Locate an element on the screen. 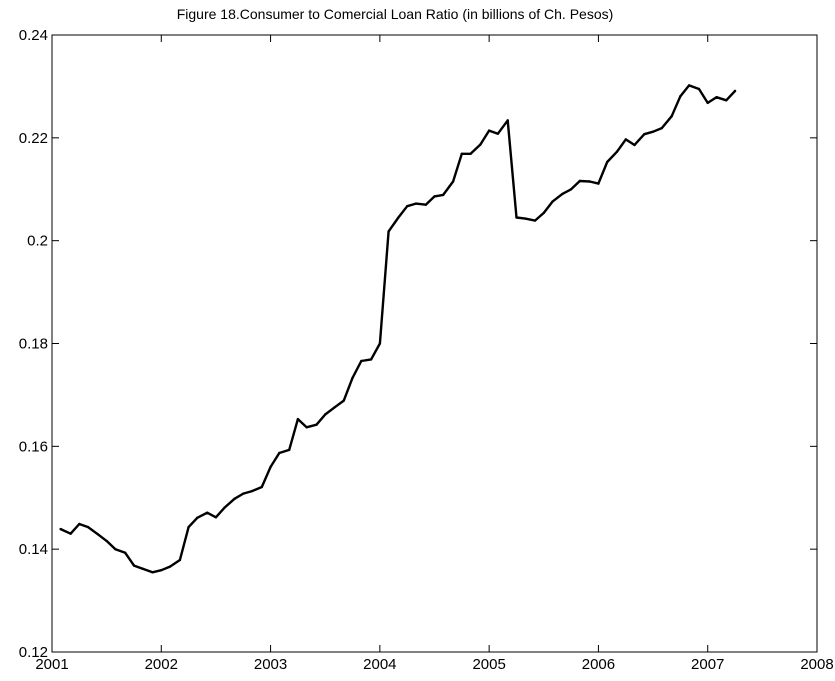 The height and width of the screenshot is (681, 835). x-tick-label: 2004 is located at coordinates (379, 664).